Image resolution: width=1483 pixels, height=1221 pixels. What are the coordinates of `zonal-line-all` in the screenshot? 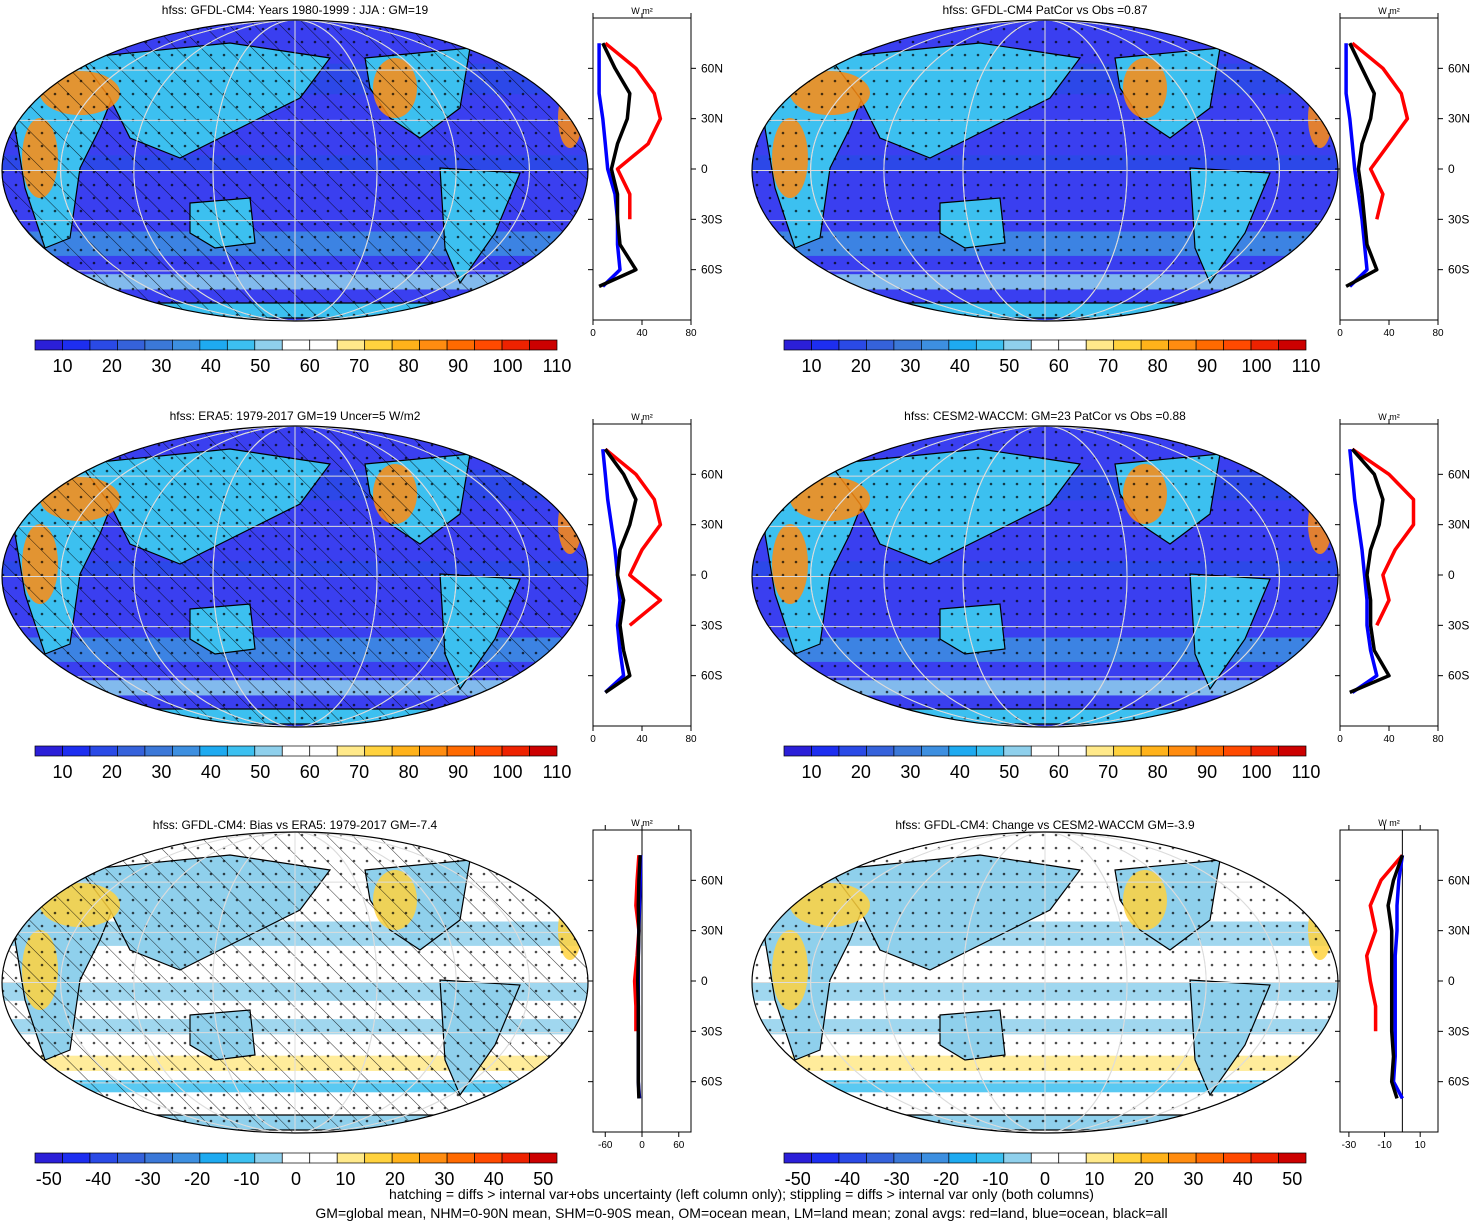 It's located at (1362, 165).